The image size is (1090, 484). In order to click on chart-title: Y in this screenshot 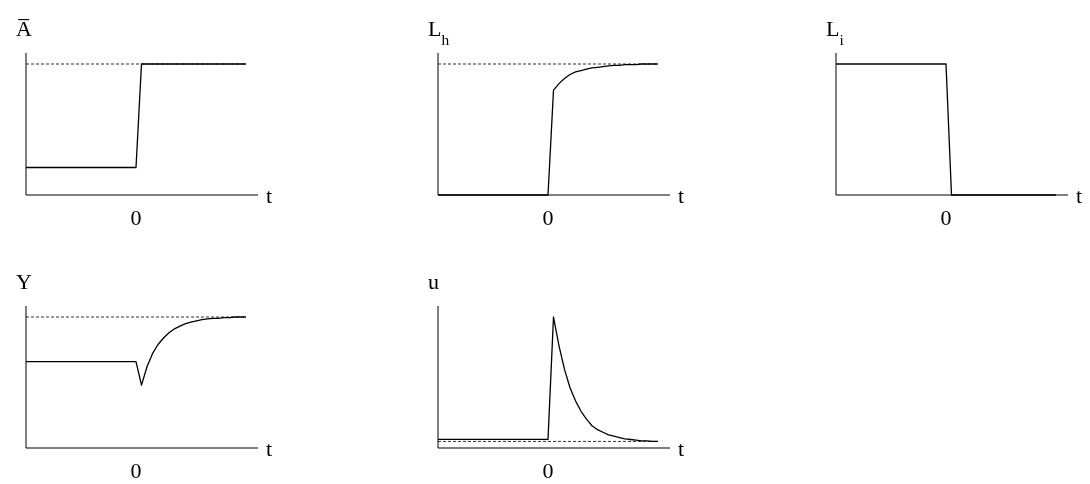, I will do `click(24, 281)`.